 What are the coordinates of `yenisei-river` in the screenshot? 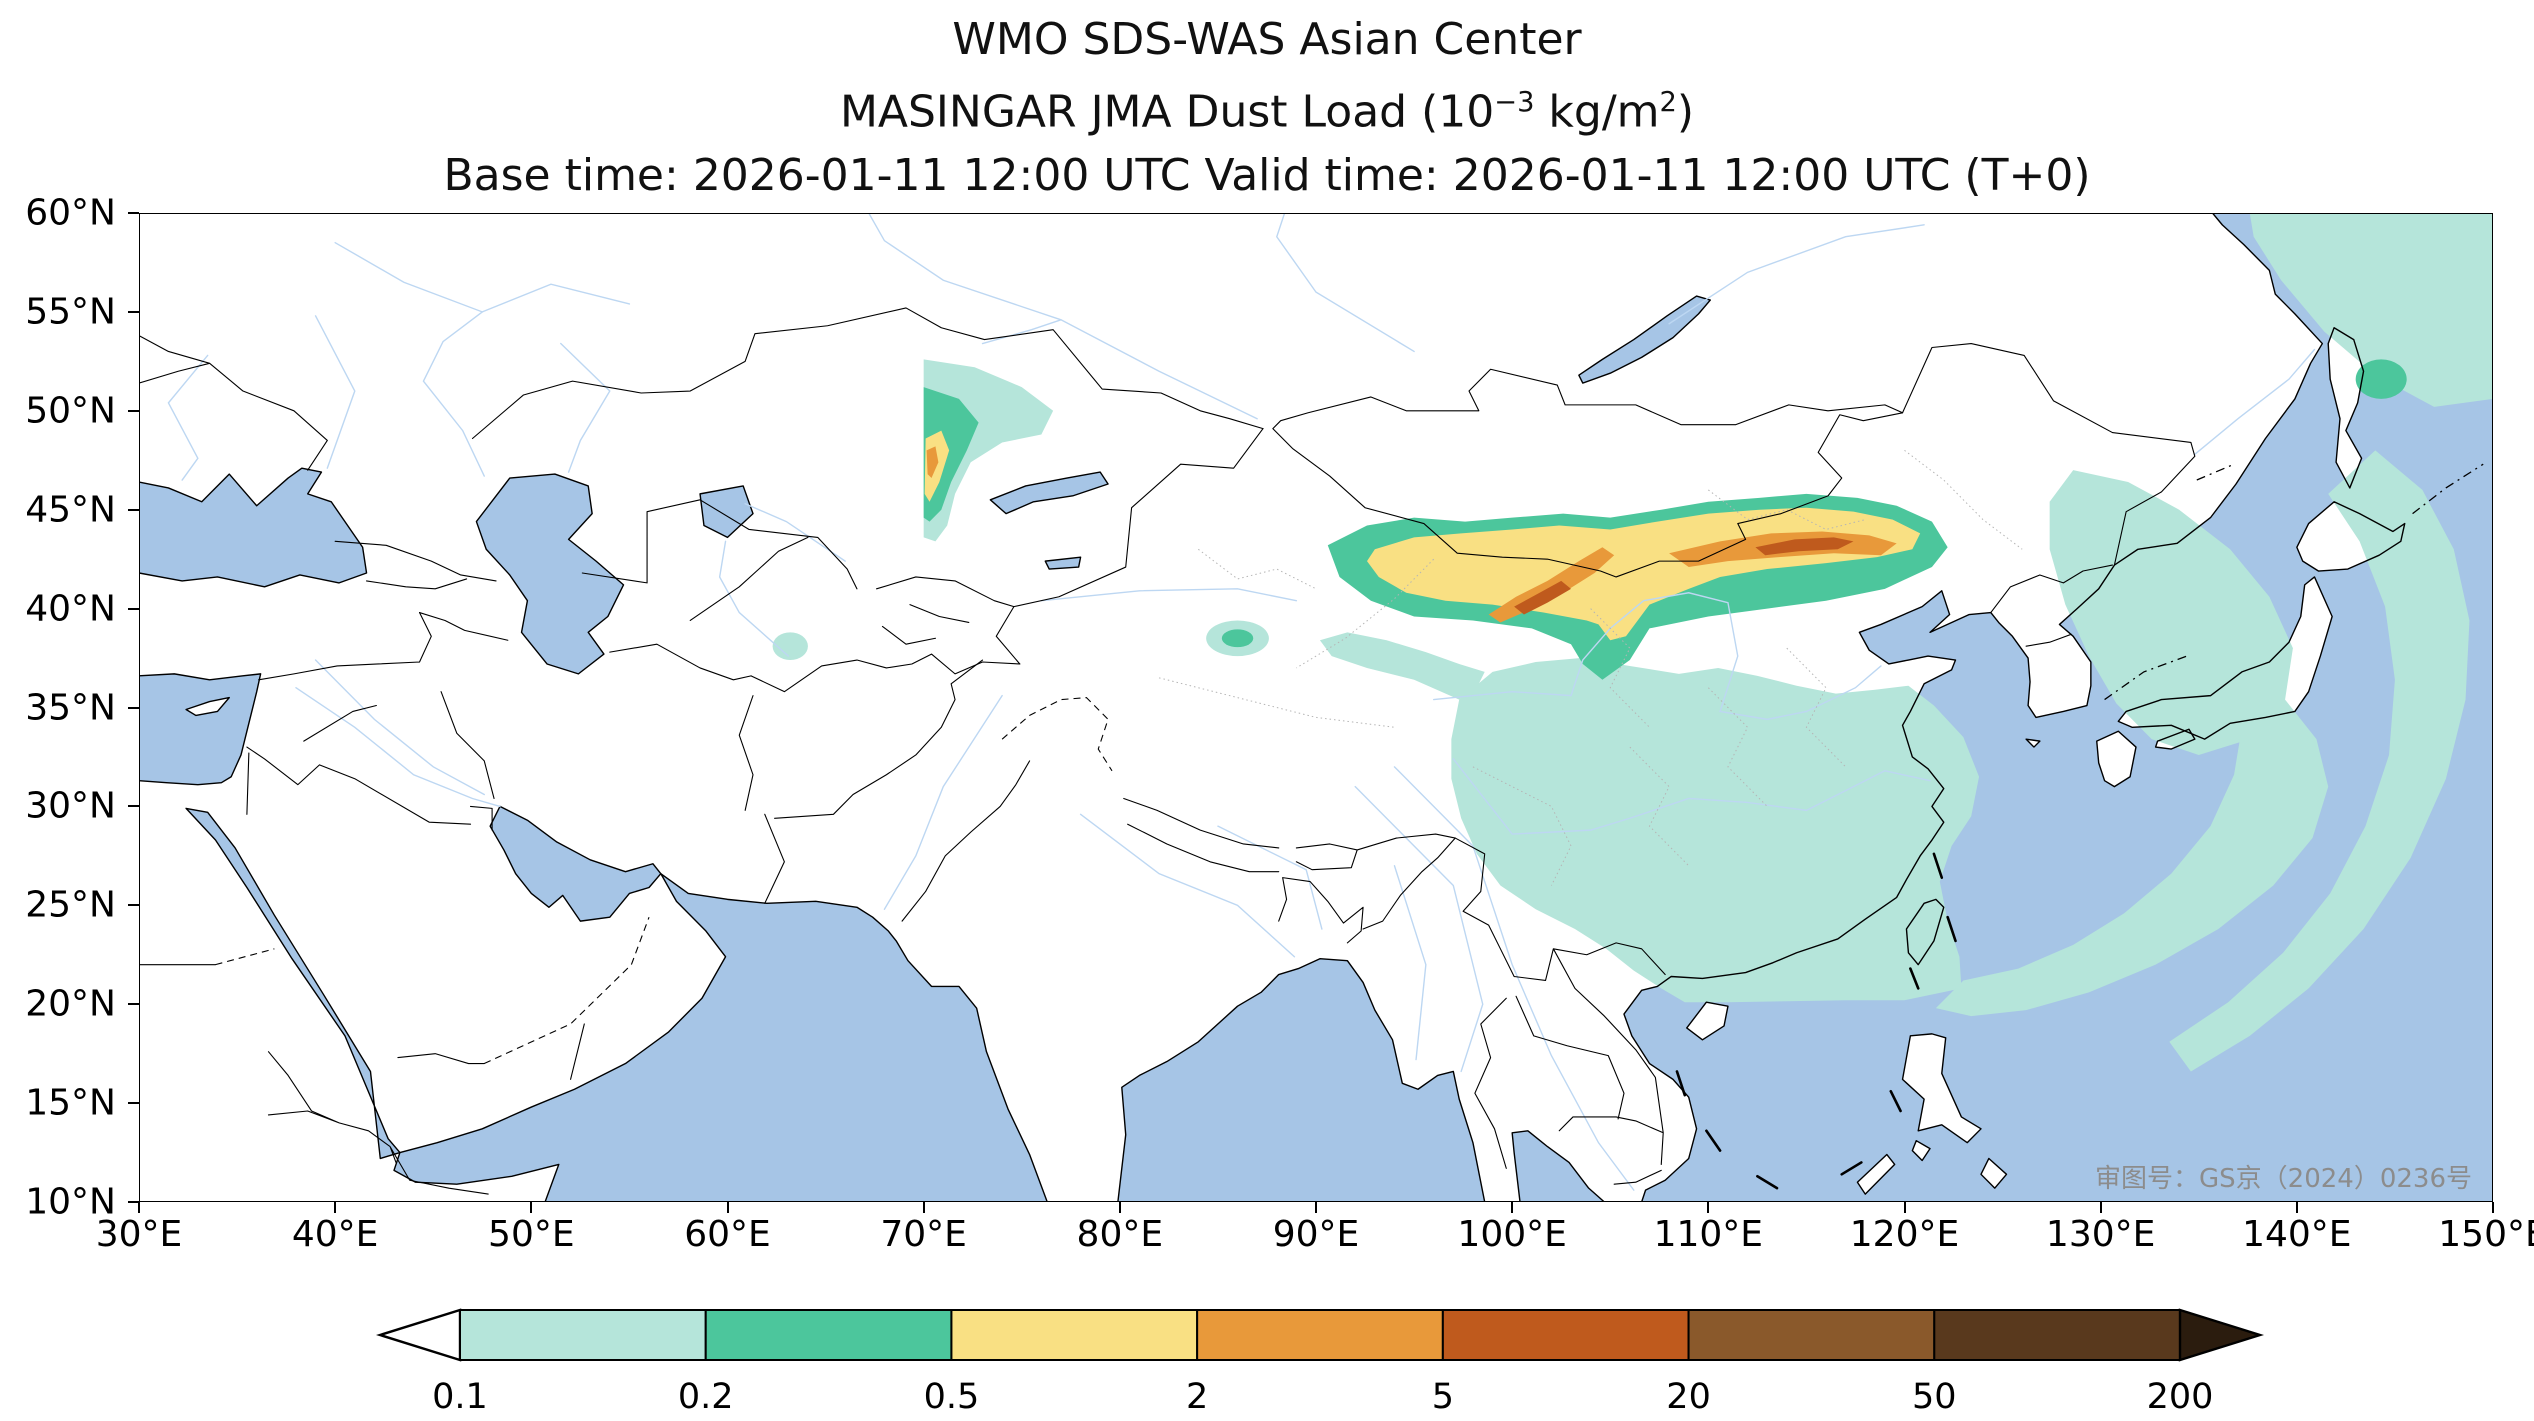 It's located at (1345, 282).